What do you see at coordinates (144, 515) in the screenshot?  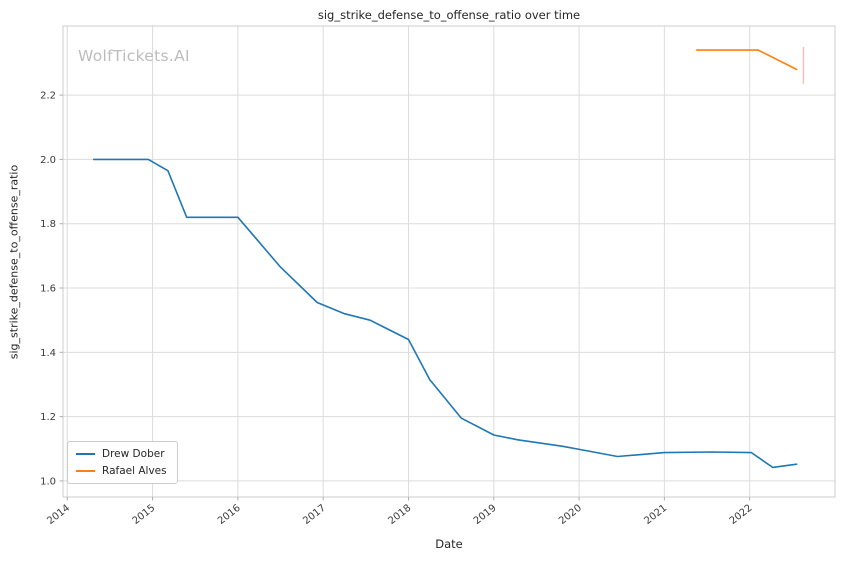 I see `tick-label-x: 2015` at bounding box center [144, 515].